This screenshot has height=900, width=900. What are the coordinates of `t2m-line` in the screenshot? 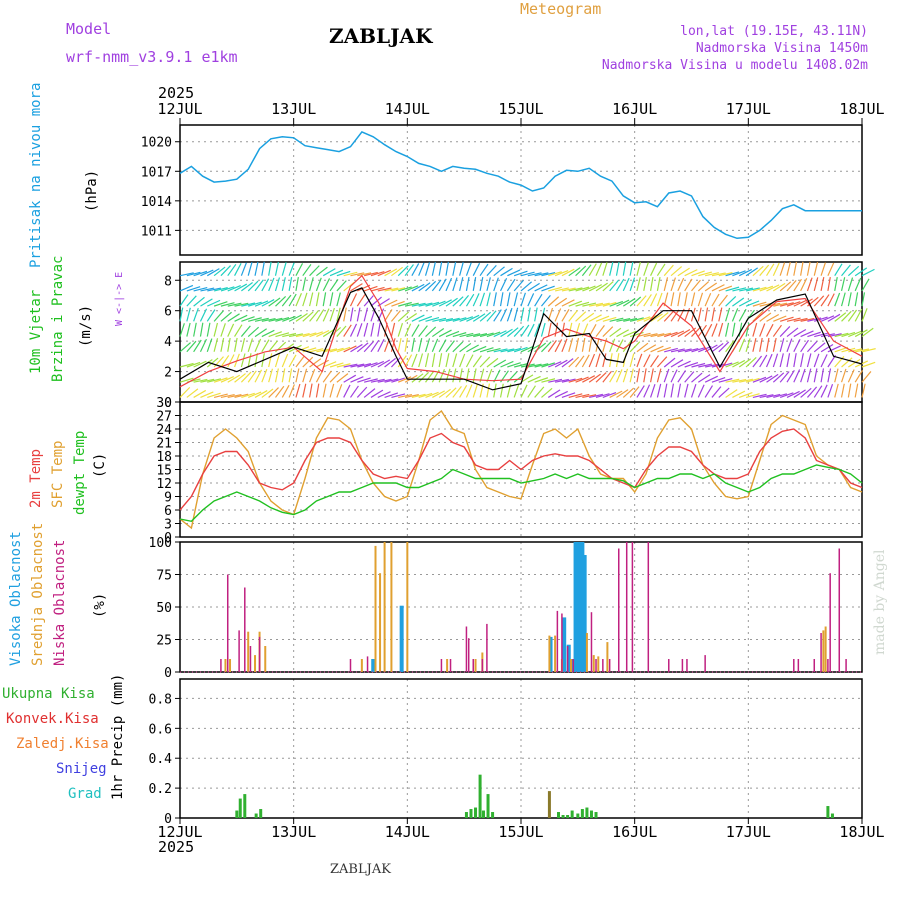 It's located at (521, 469).